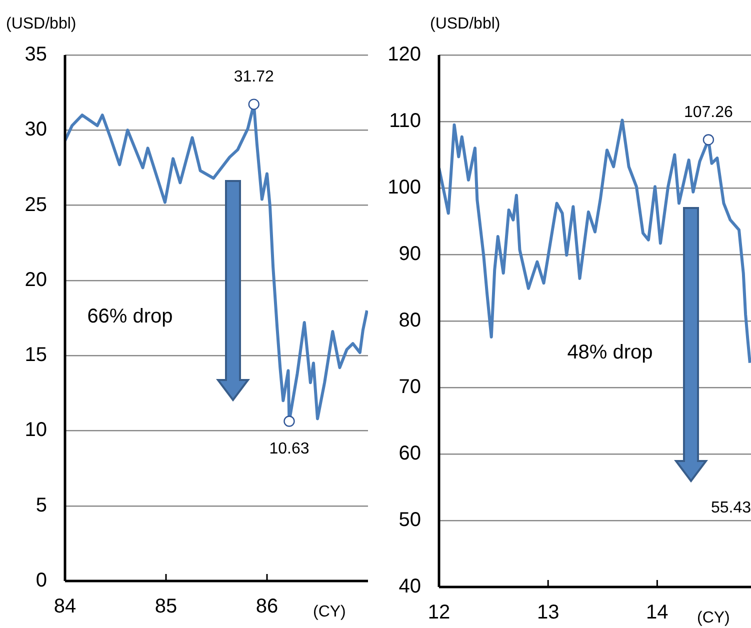 This screenshot has width=751, height=628. Describe the element at coordinates (409, 387) in the screenshot. I see `y-tick-label: 70` at that location.